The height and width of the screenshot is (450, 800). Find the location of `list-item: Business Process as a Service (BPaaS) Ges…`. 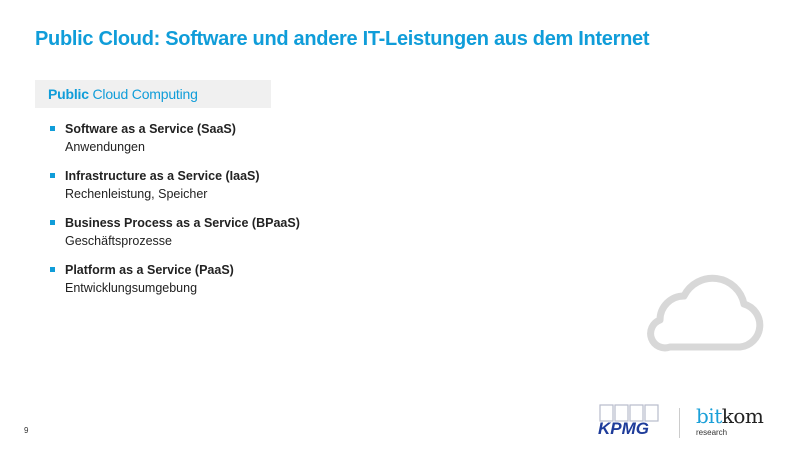

list-item: Business Process as a Service (BPaaS) Ges… is located at coordinates (175, 232).